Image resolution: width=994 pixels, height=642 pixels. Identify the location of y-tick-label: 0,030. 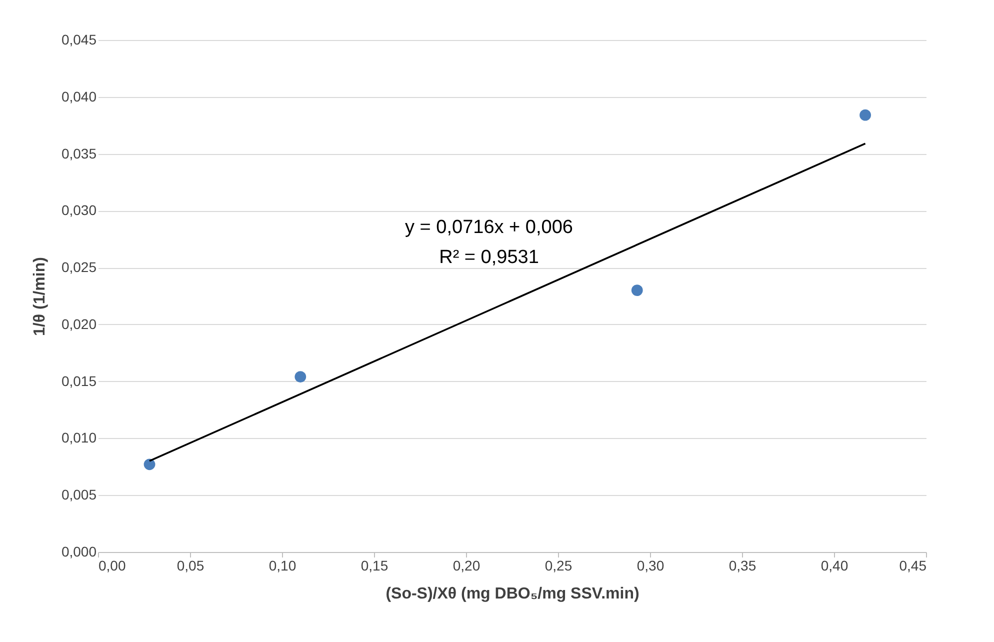
(79, 210).